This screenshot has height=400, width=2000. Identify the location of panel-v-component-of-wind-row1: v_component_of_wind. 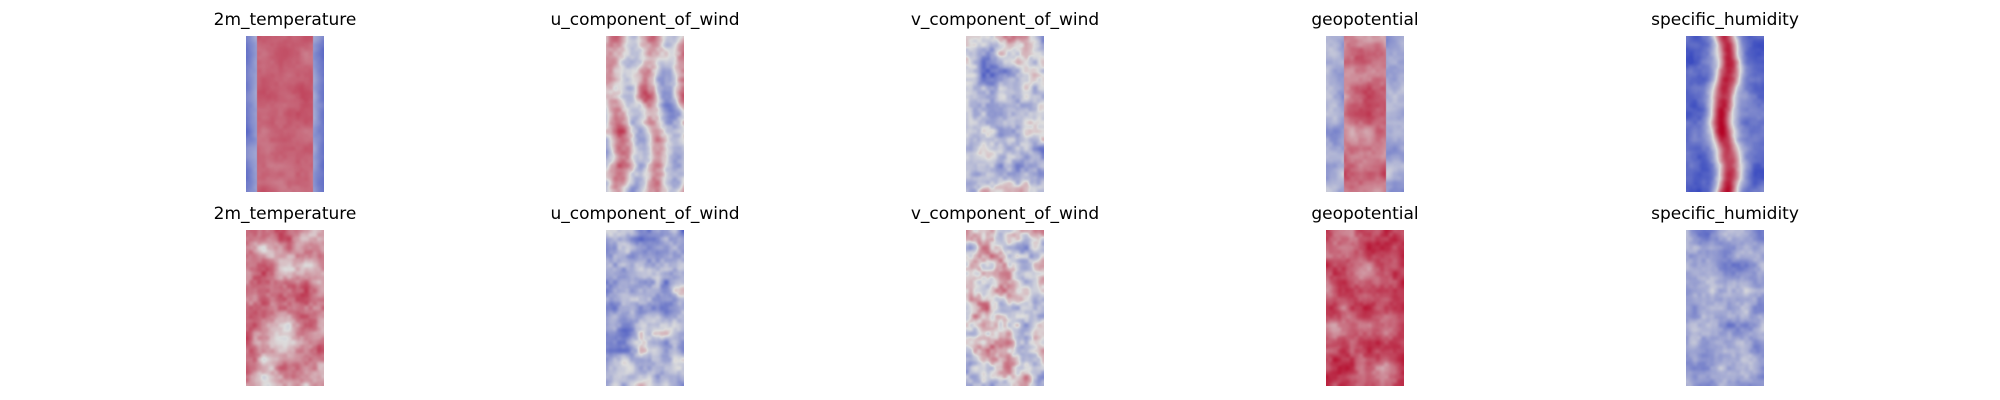
(1005, 96).